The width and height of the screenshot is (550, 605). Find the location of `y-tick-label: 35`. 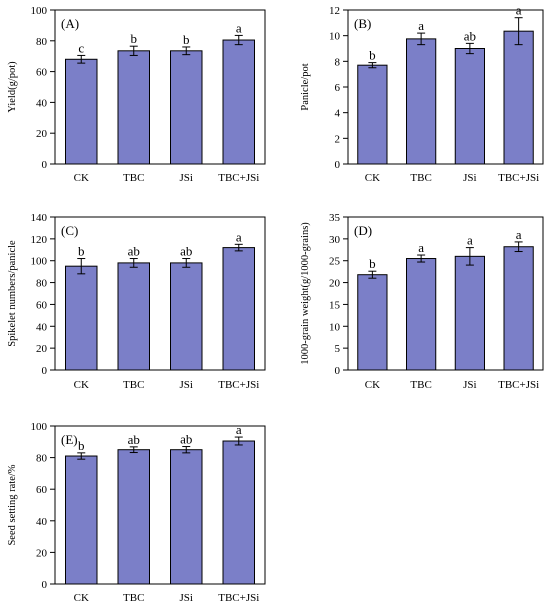

y-tick-label: 35 is located at coordinates (335, 218).